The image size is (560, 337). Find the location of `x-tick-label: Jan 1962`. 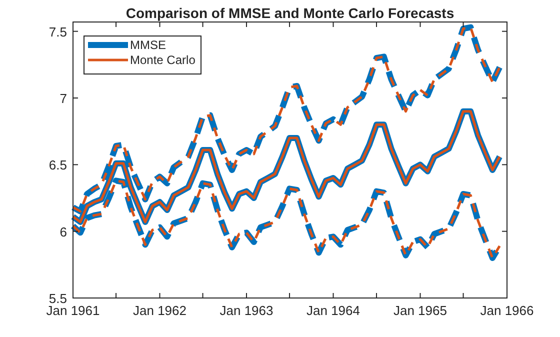

x-tick-label: Jan 1962 is located at coordinates (159, 310).